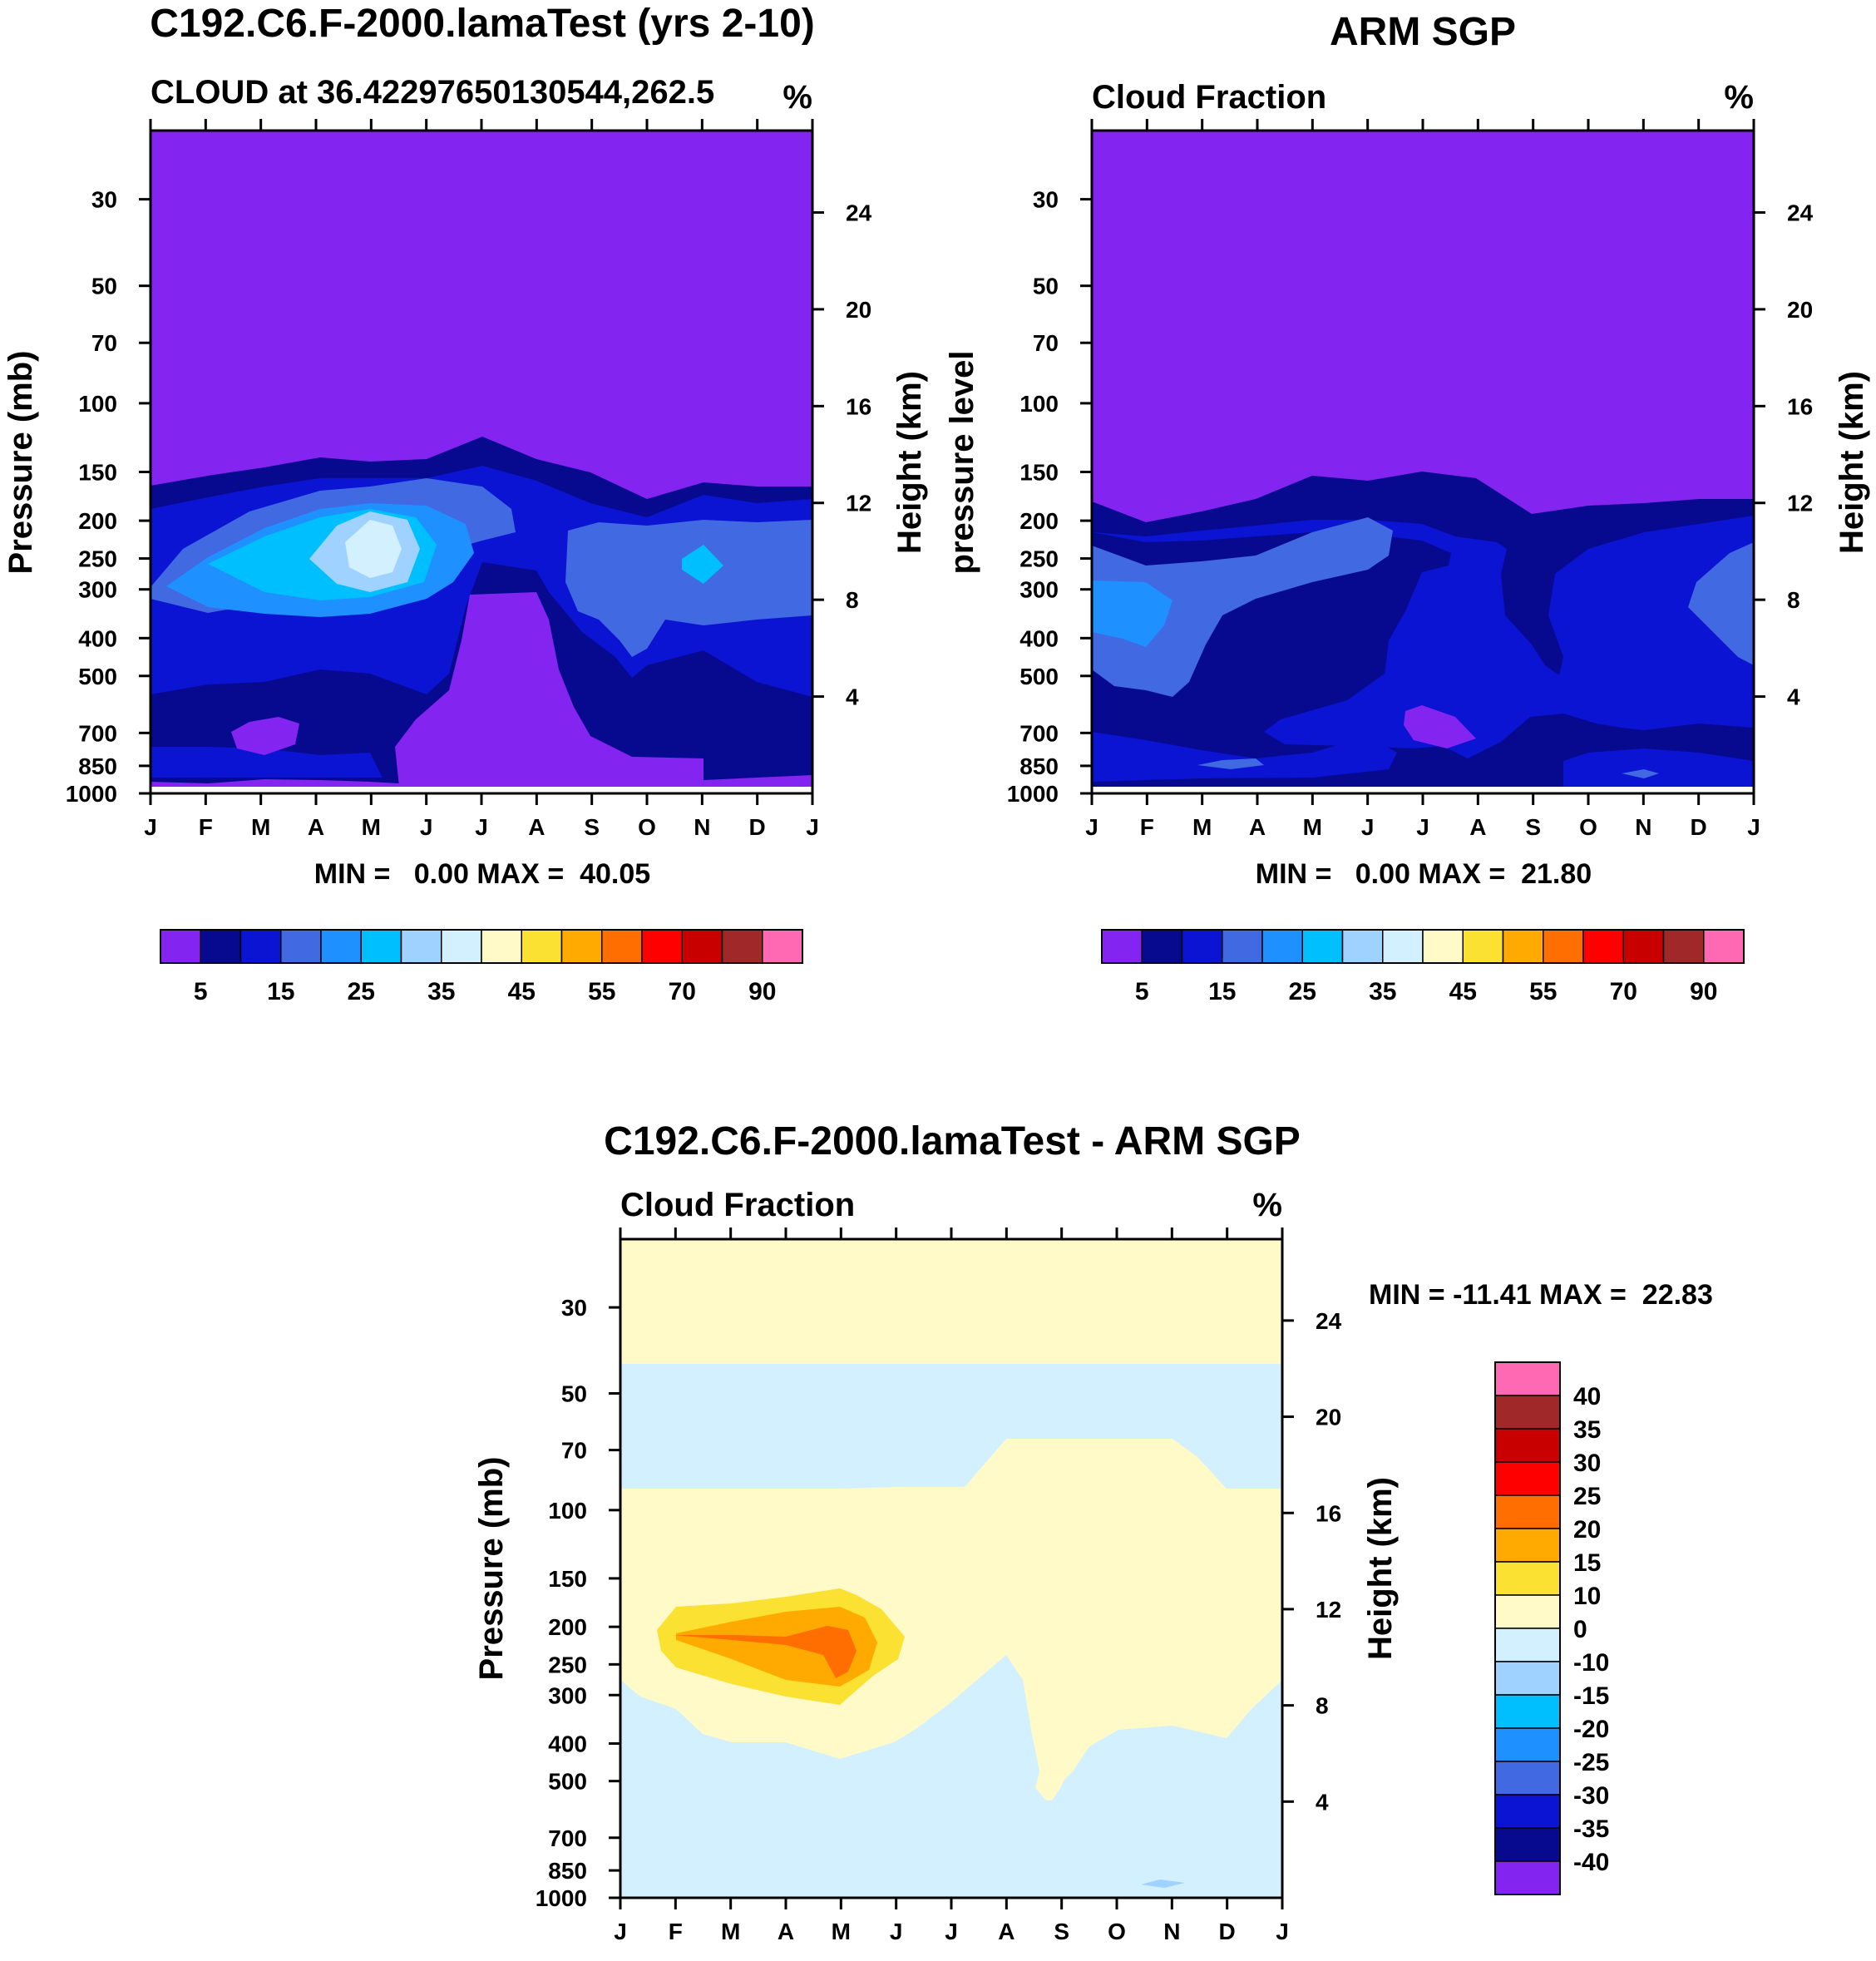 The height and width of the screenshot is (1961, 1876). What do you see at coordinates (522, 991) in the screenshot?
I see `model-colorbar-label: 45` at bounding box center [522, 991].